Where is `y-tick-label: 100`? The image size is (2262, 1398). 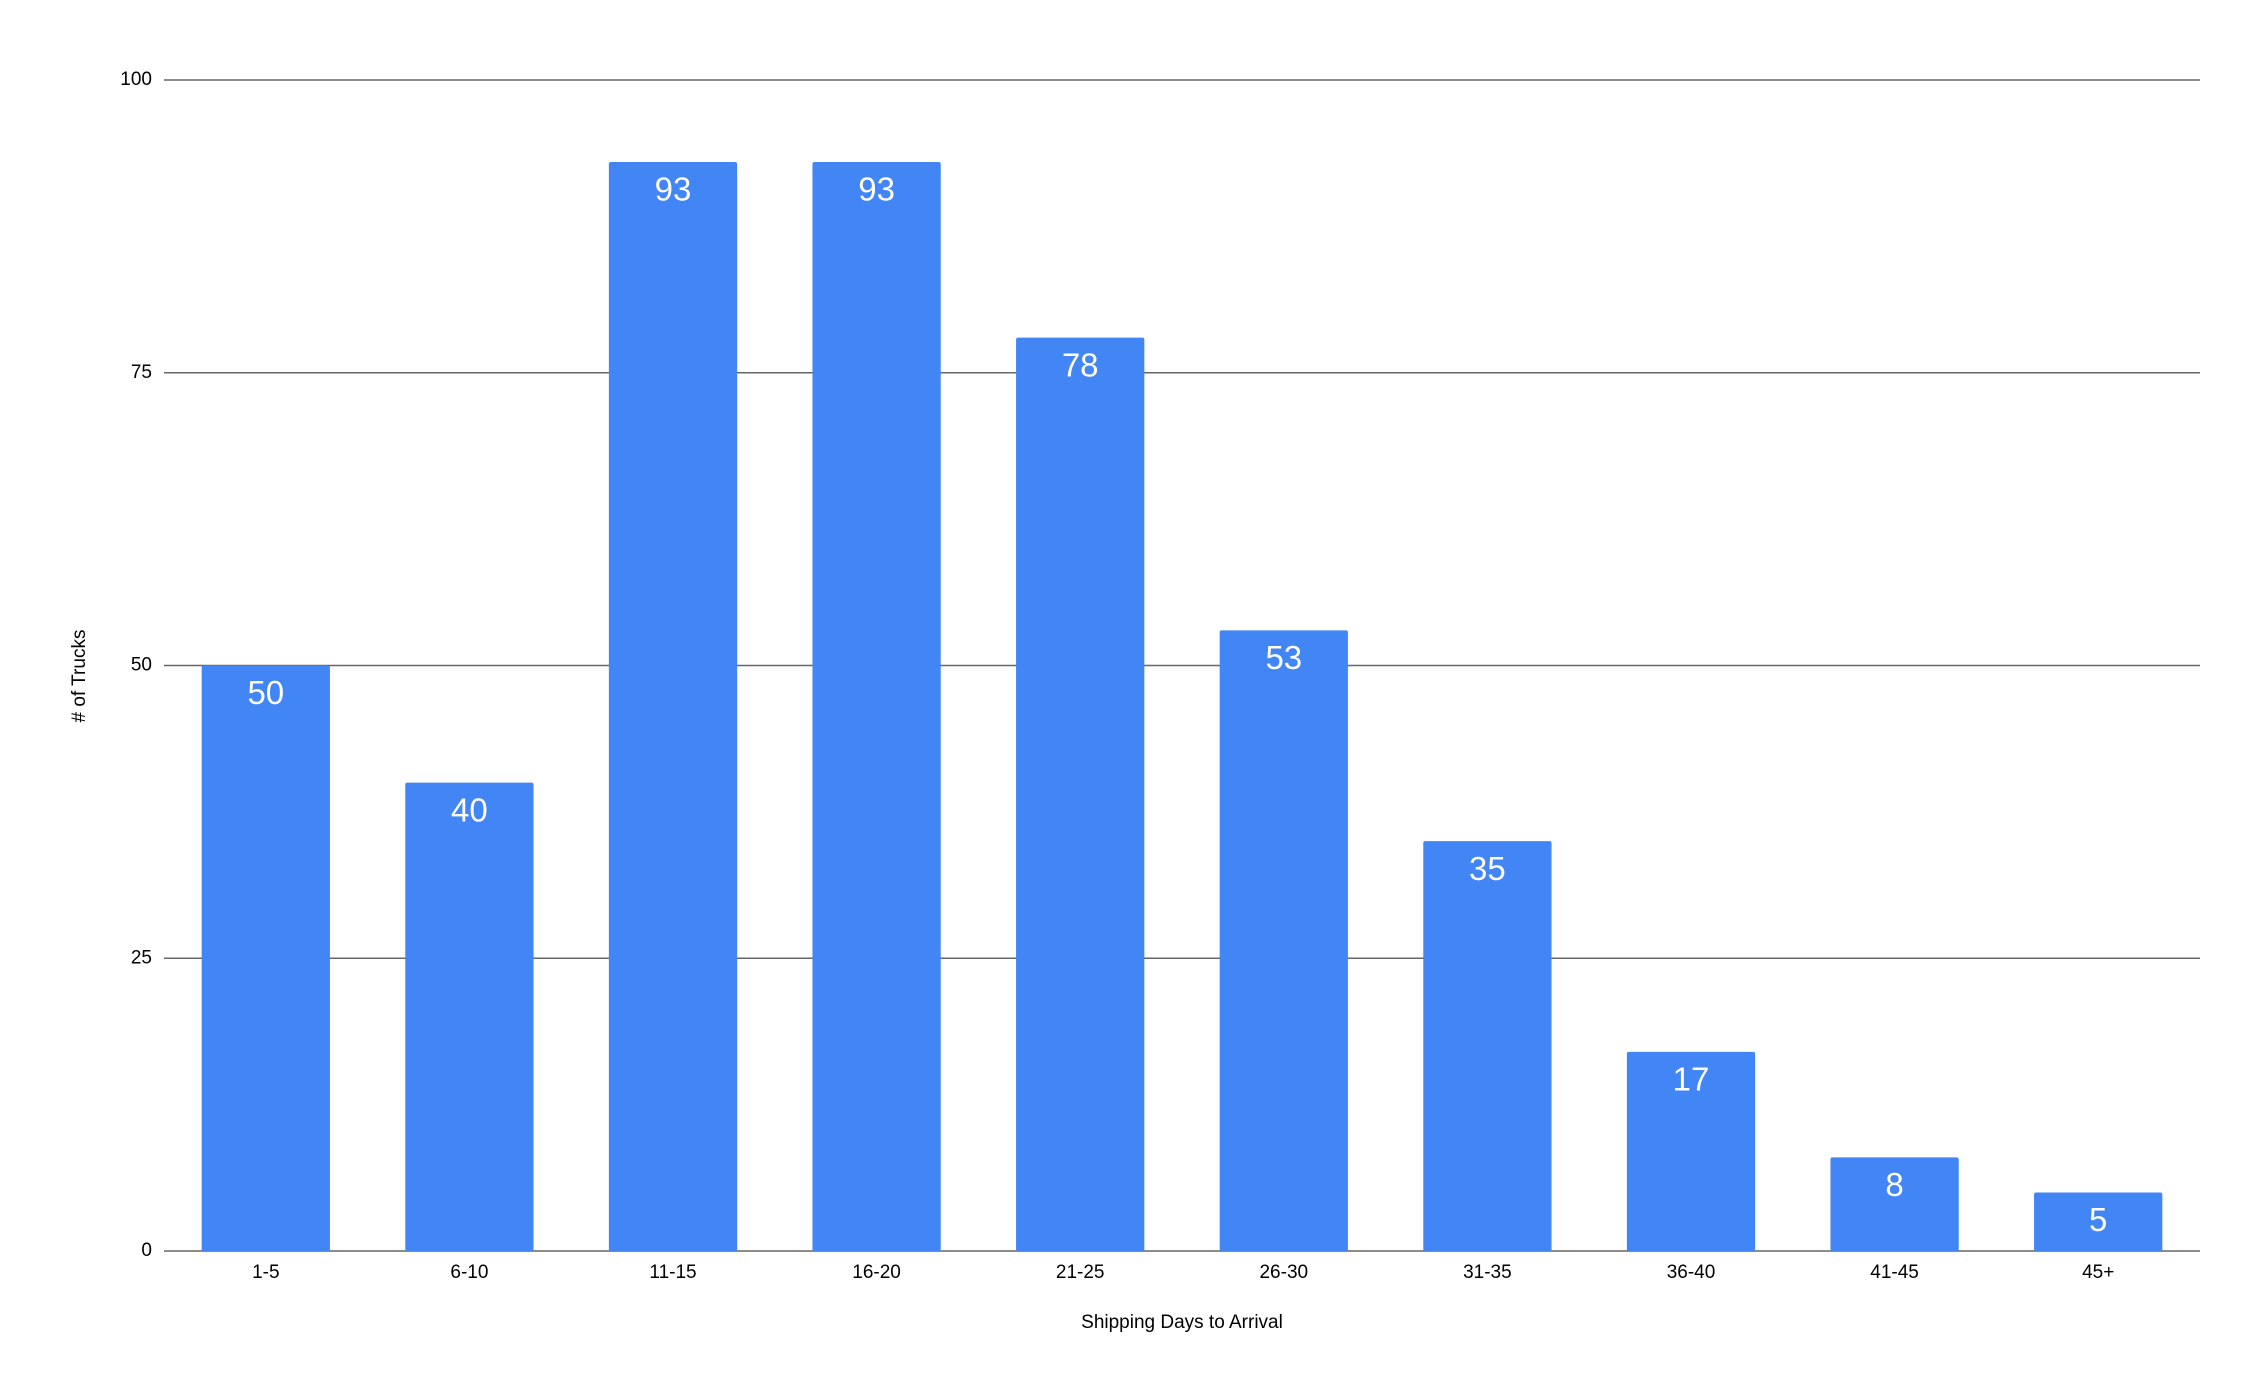
y-tick-label: 100 is located at coordinates (136, 79).